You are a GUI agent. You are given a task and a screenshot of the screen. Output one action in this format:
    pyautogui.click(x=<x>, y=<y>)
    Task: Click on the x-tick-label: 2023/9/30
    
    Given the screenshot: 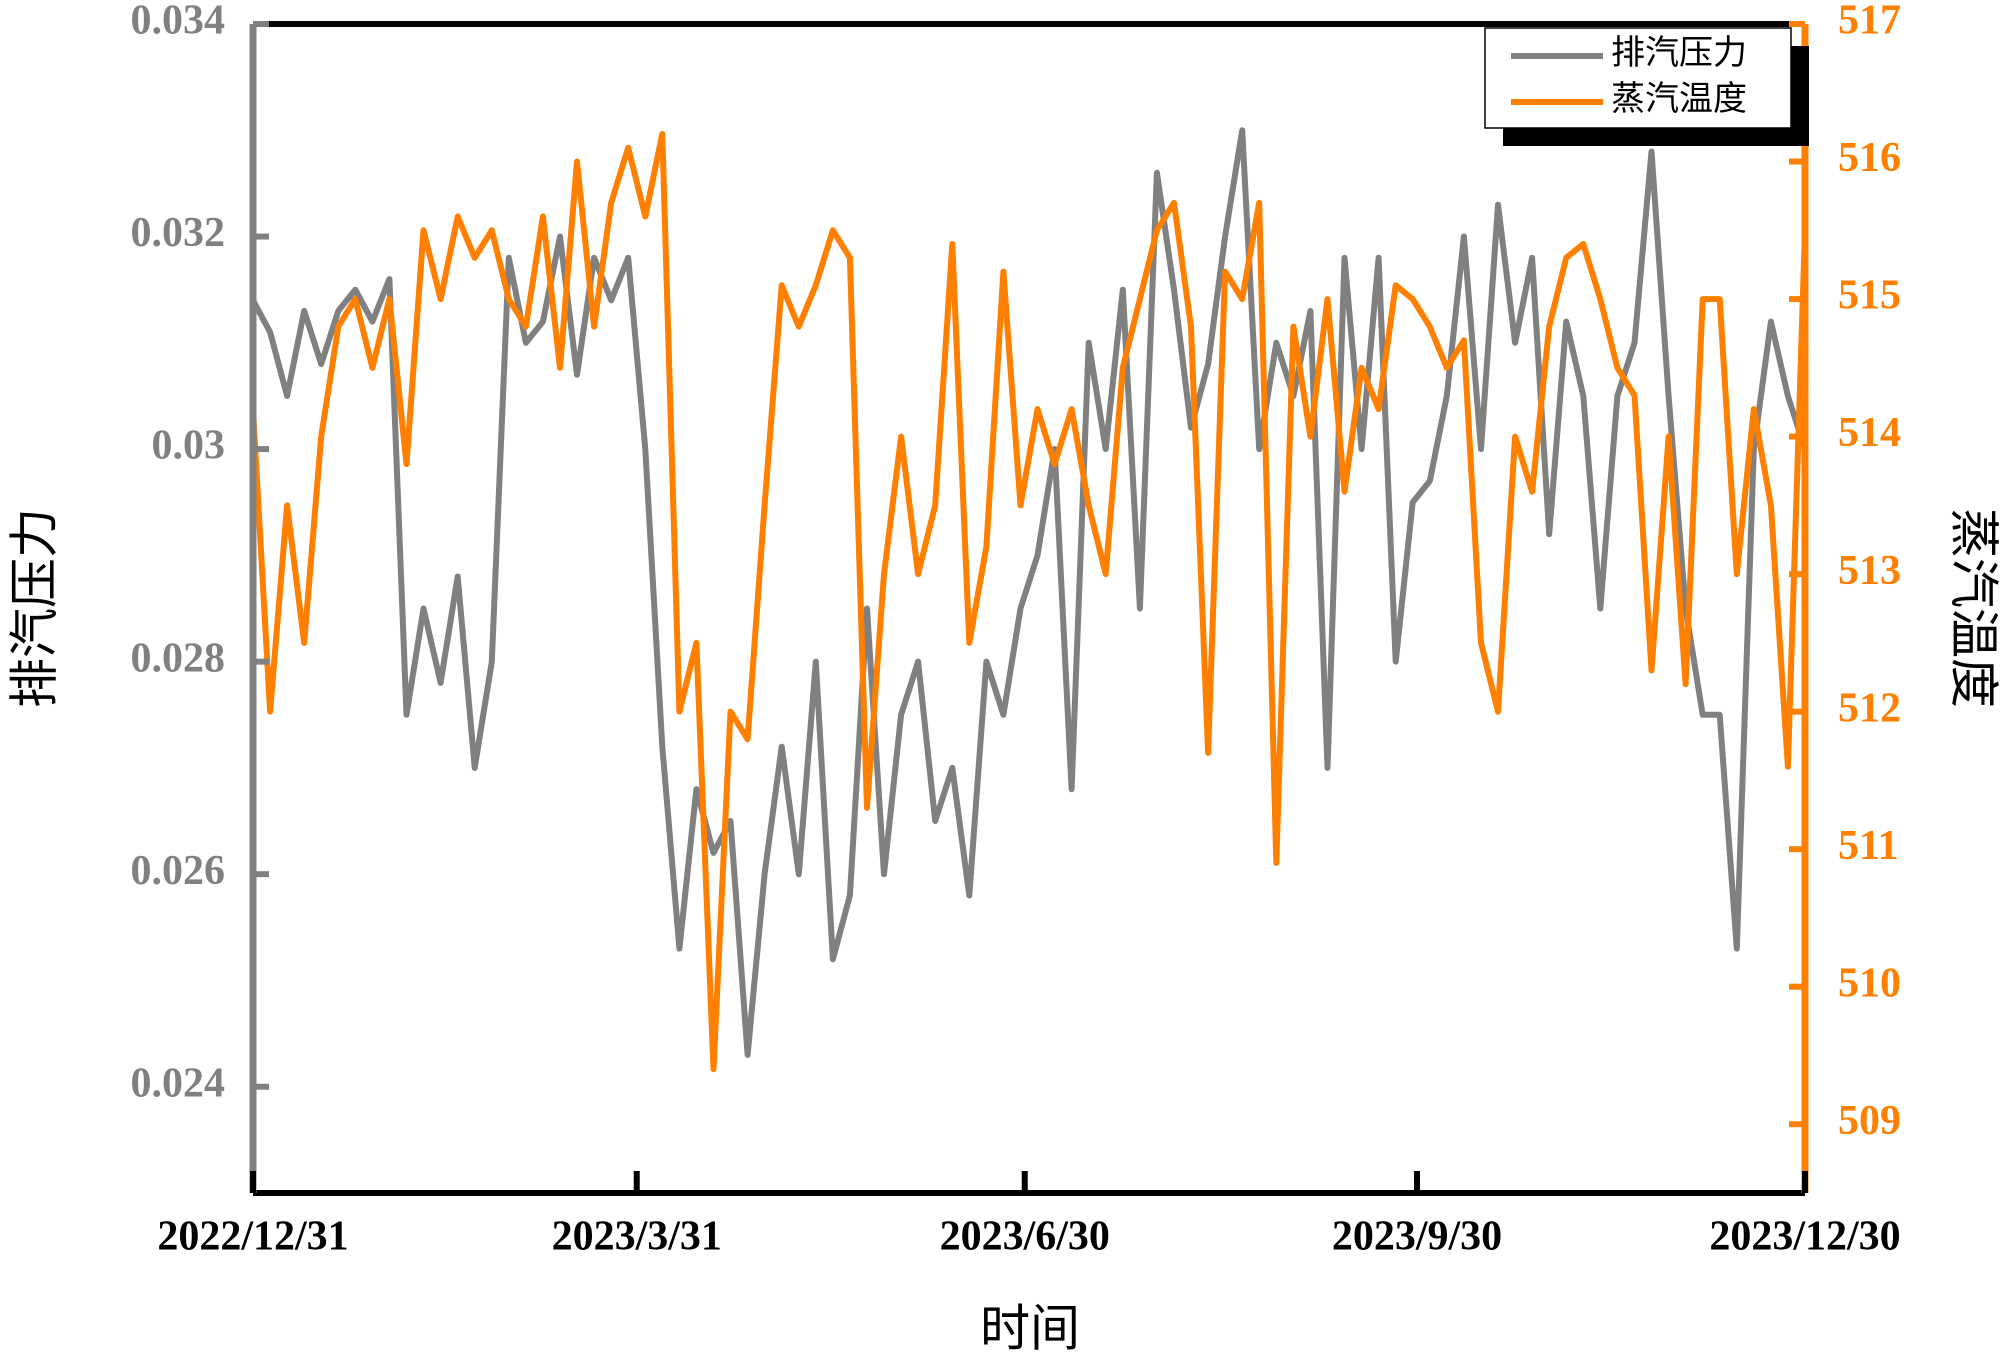 What is the action you would take?
    pyautogui.click(x=1417, y=1237)
    